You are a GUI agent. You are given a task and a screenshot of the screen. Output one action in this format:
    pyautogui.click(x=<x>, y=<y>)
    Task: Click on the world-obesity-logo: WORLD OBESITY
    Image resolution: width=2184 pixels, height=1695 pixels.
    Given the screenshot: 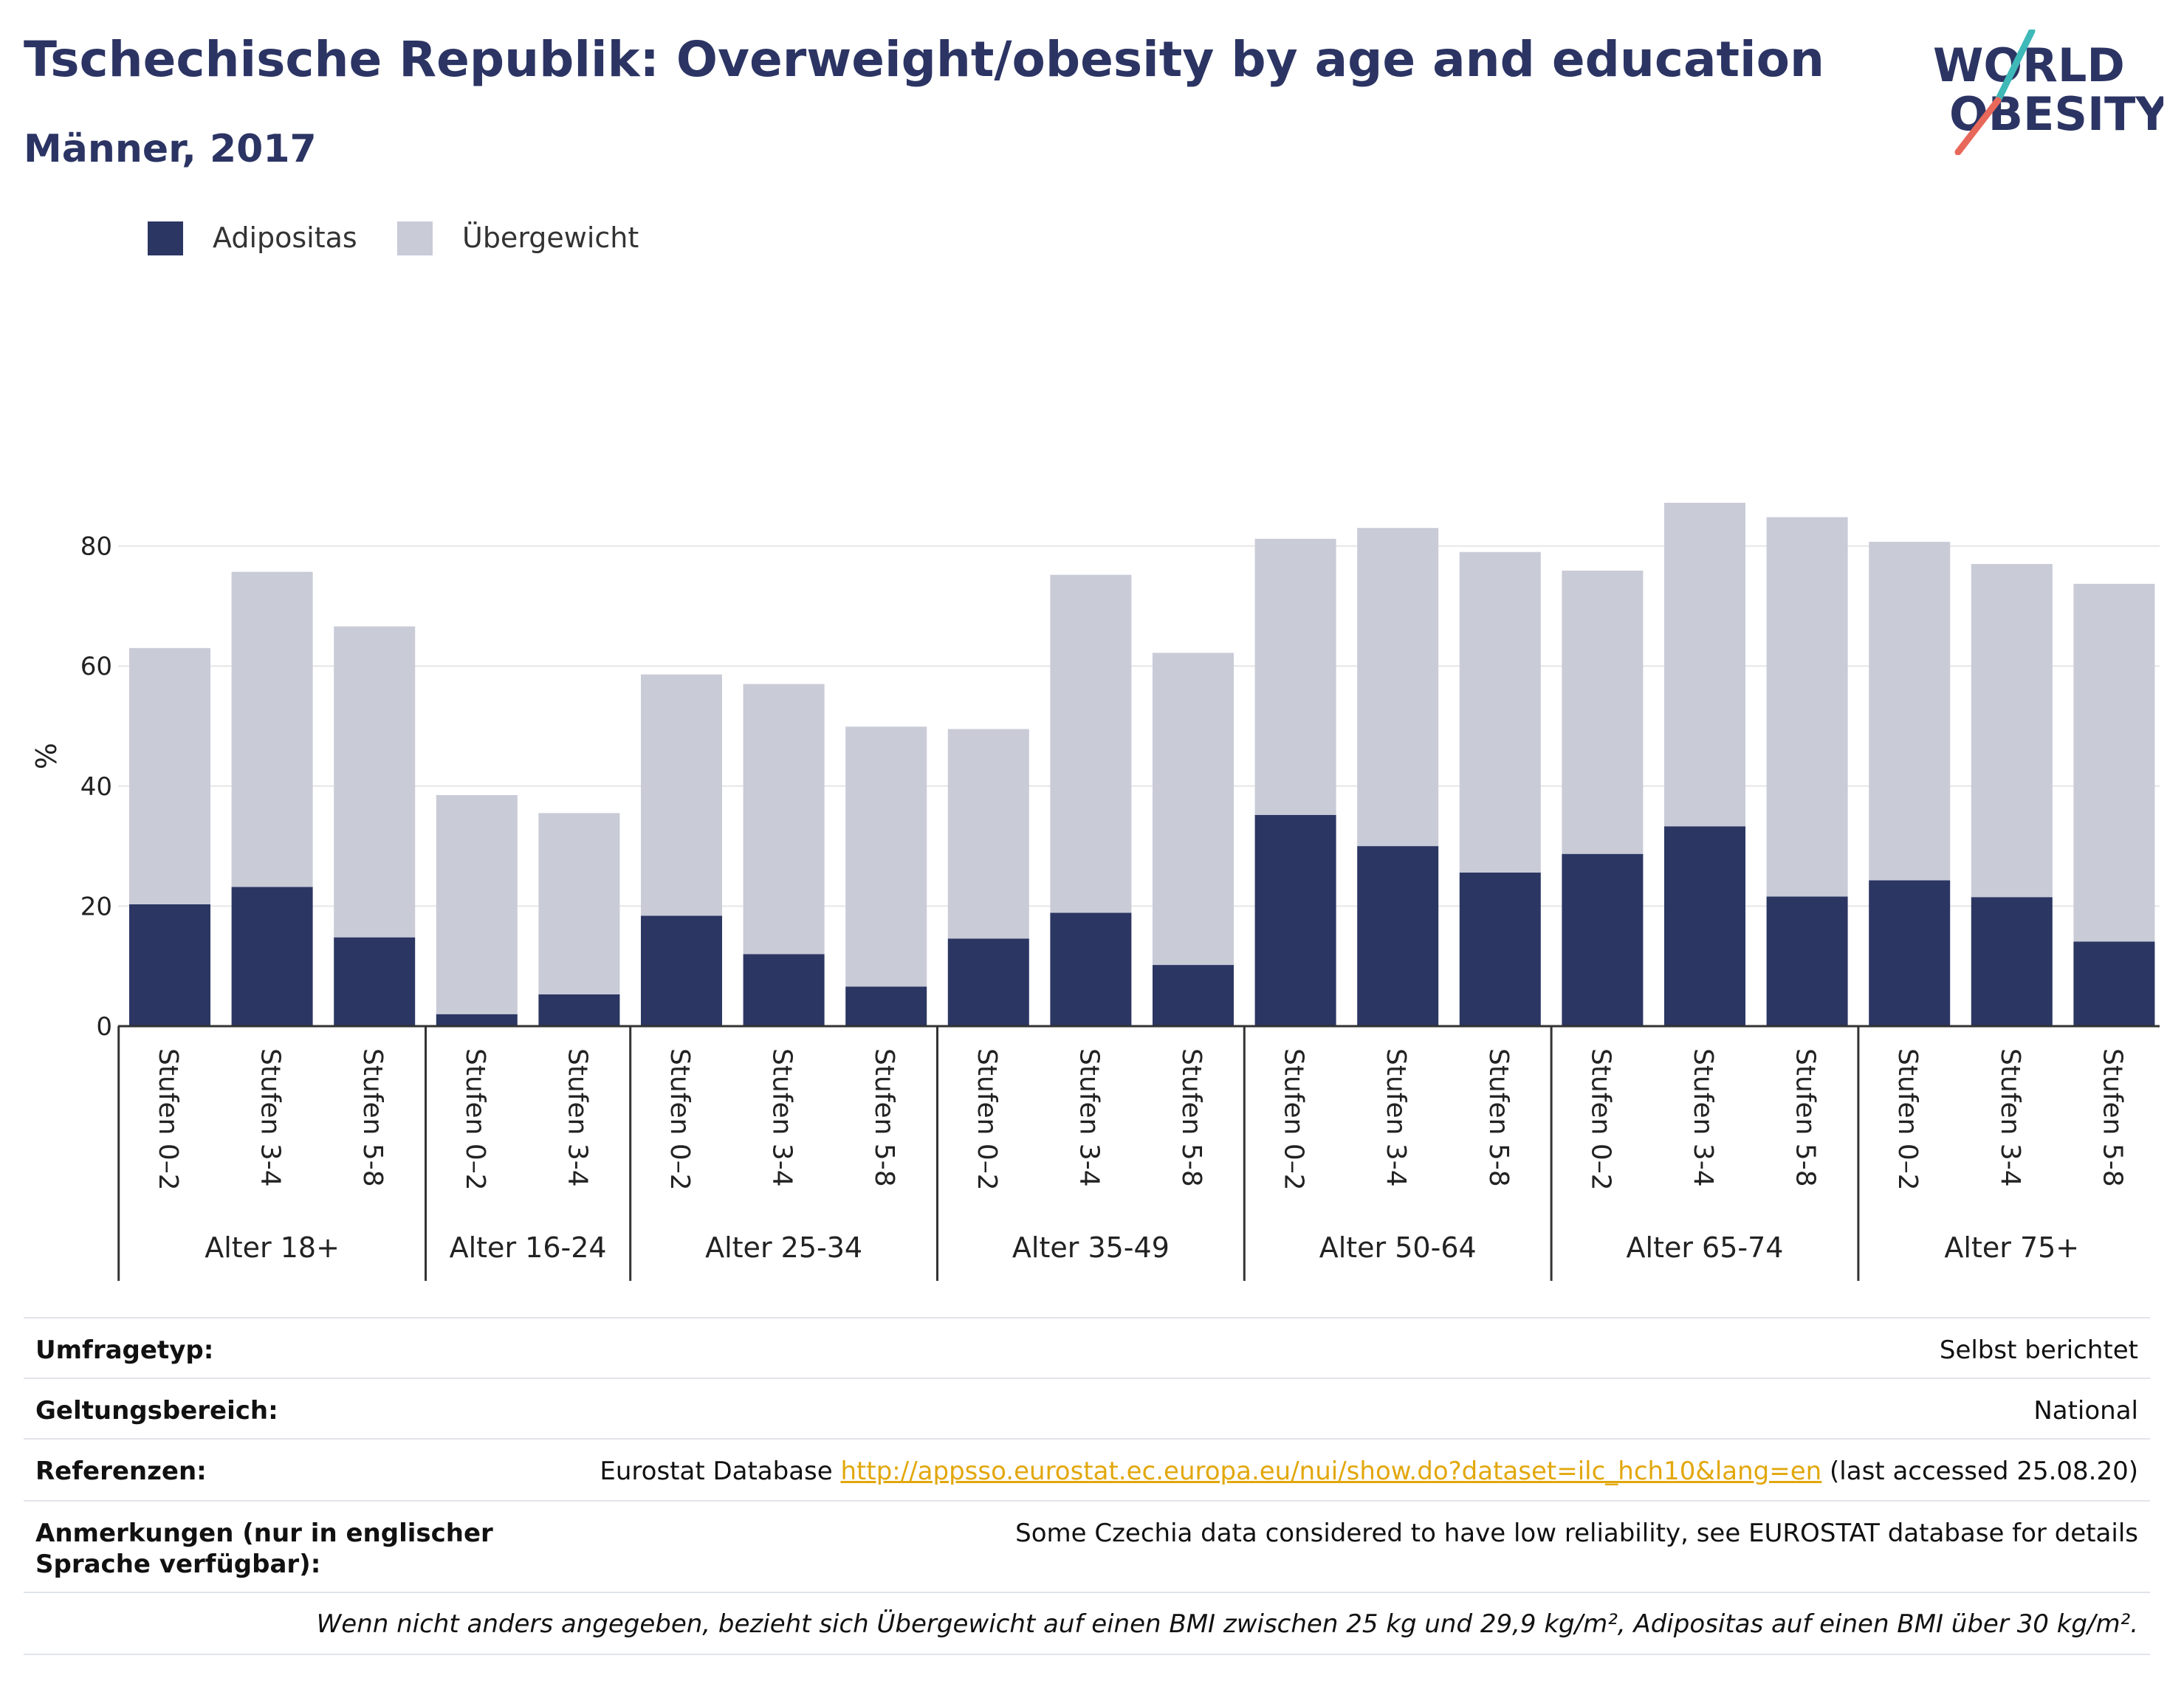 What is the action you would take?
    pyautogui.click(x=2048, y=92)
    